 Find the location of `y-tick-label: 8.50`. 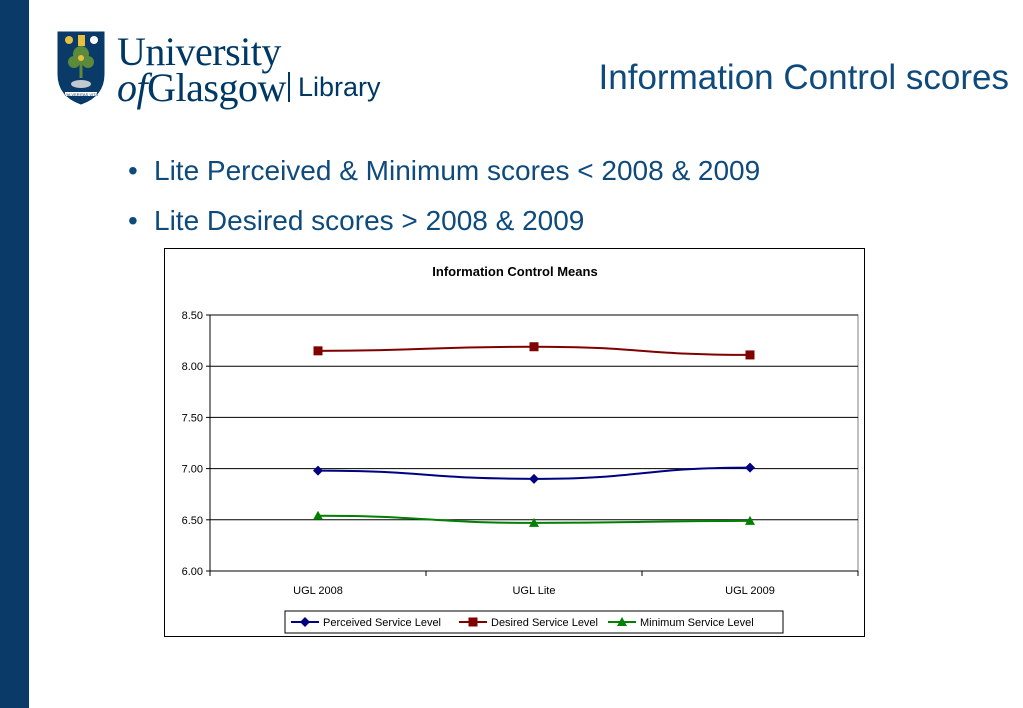

y-tick-label: 8.50 is located at coordinates (192, 316).